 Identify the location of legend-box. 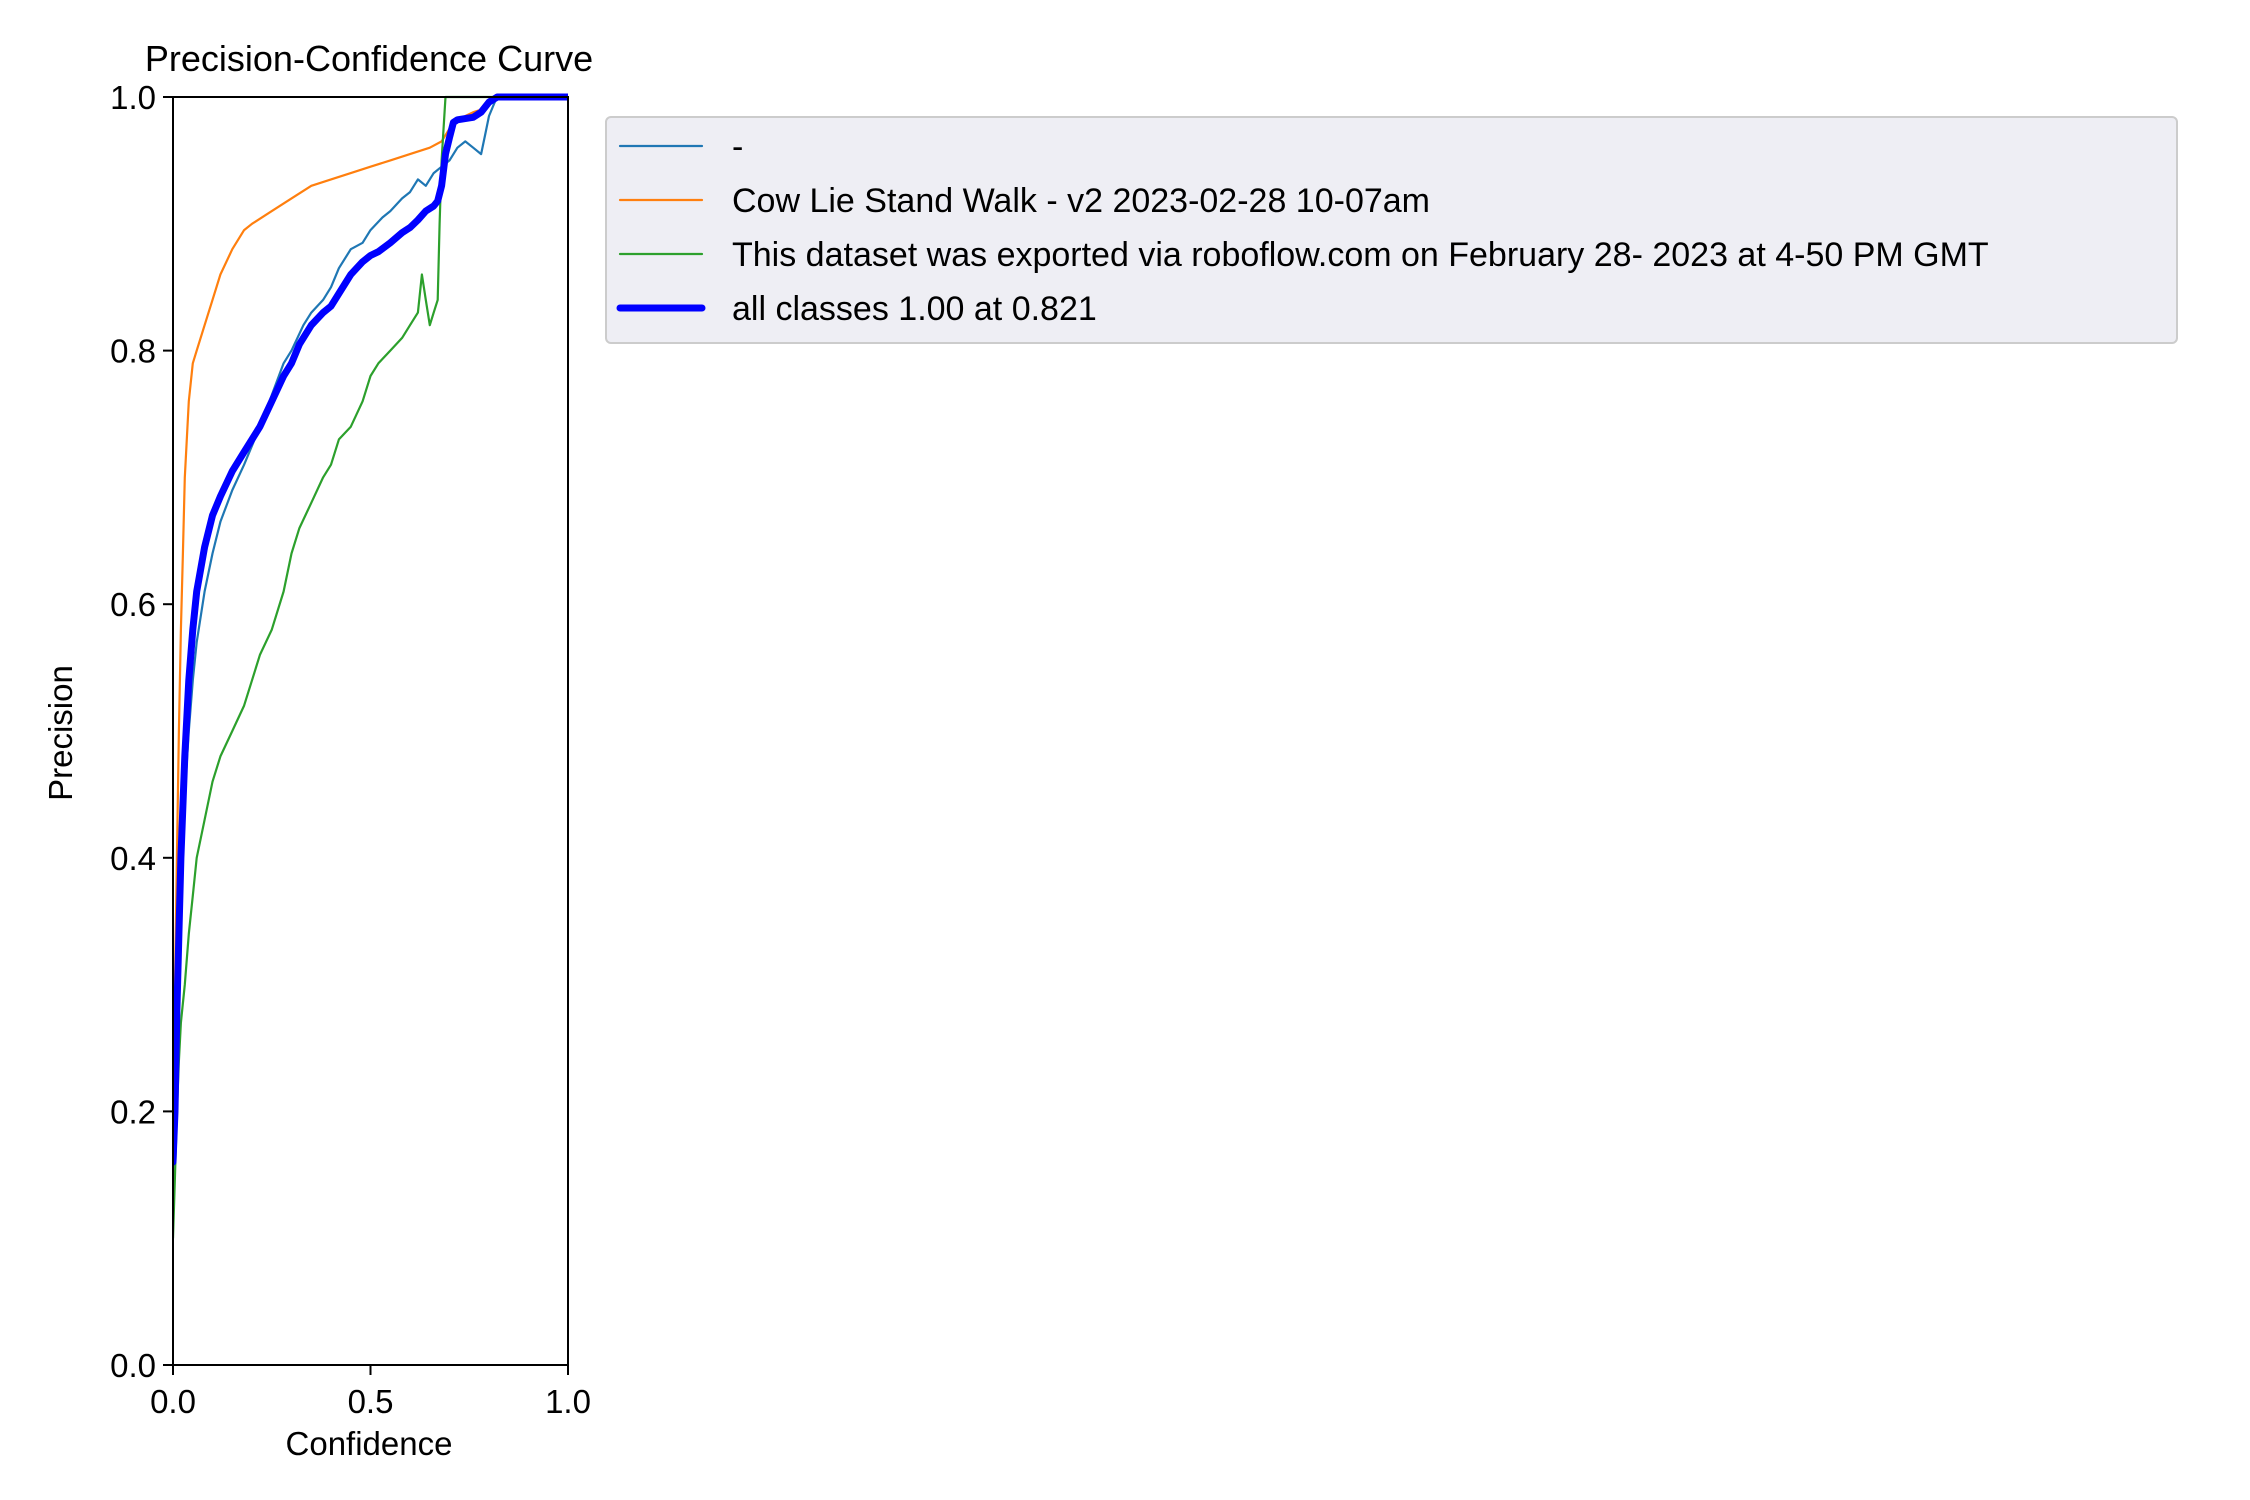
(1391, 230).